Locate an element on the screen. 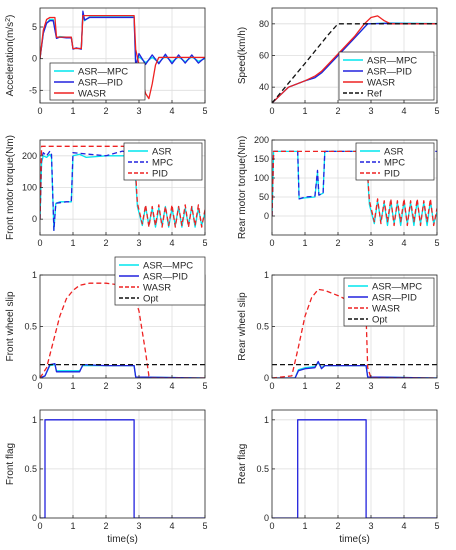 Image resolution: width=456 pixels, height=550 pixels. y-tick-label: 40 is located at coordinates (264, 87).